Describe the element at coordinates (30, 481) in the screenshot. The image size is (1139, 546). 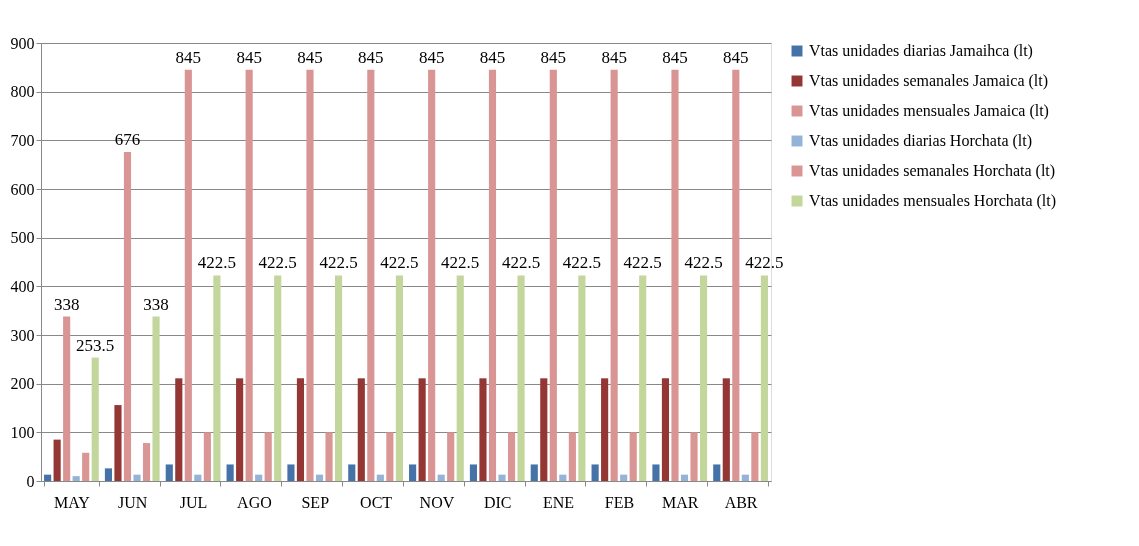
I see `y-tick-label: 0` at that location.